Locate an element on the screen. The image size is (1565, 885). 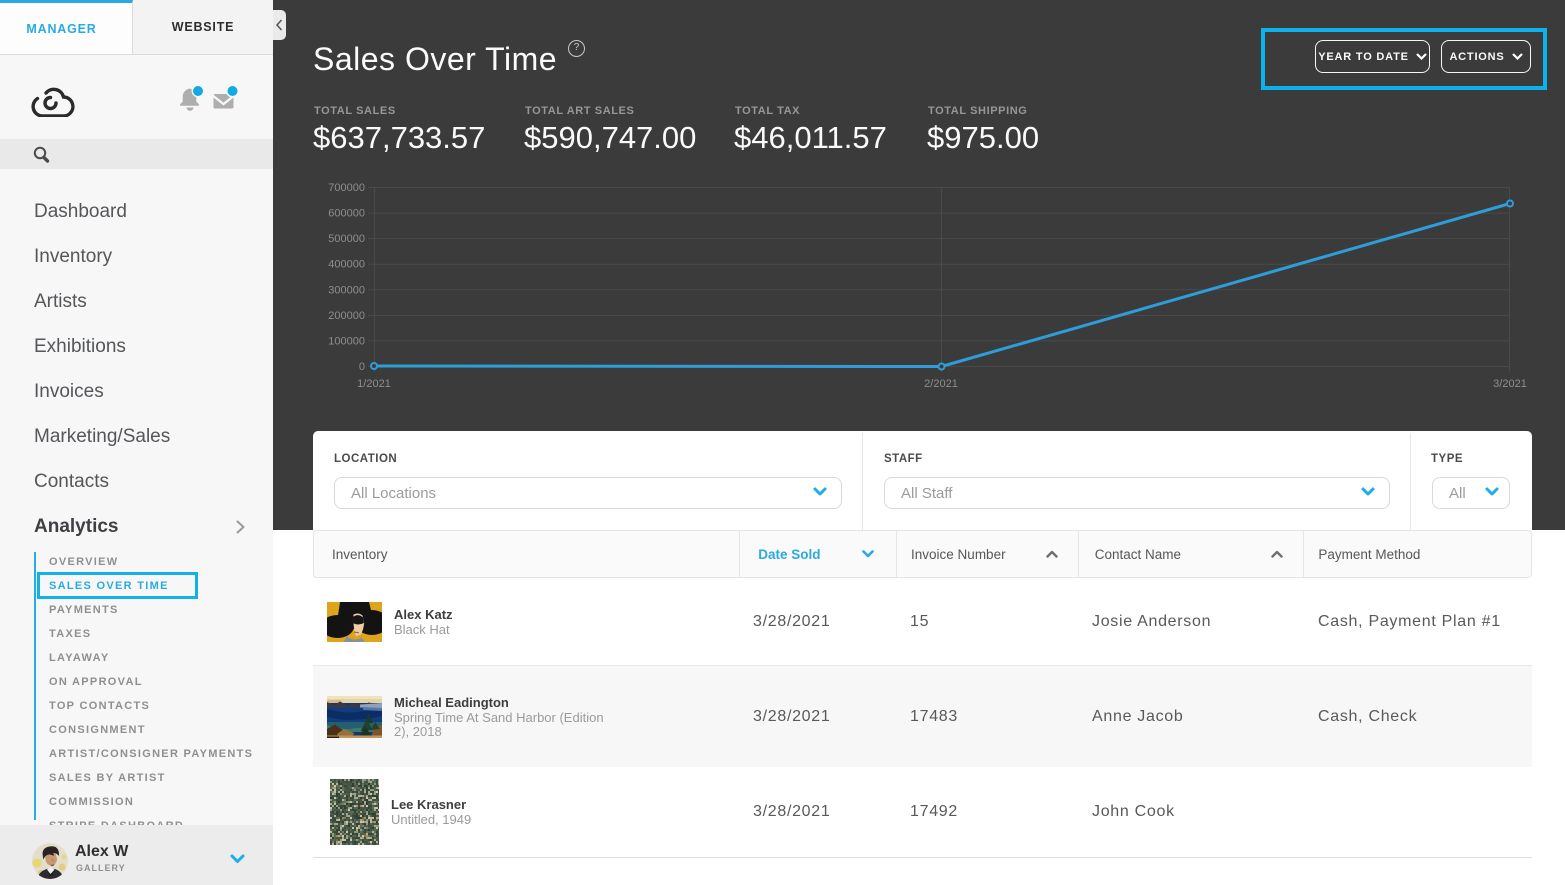
svg-text: 300000 is located at coordinates (346, 290).